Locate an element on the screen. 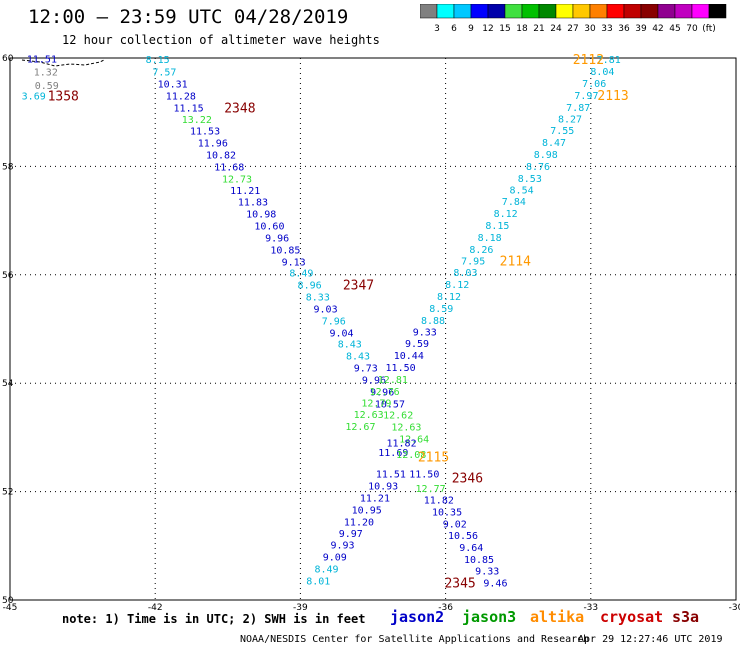  y-tick-label: 52 is located at coordinates (7, 493).